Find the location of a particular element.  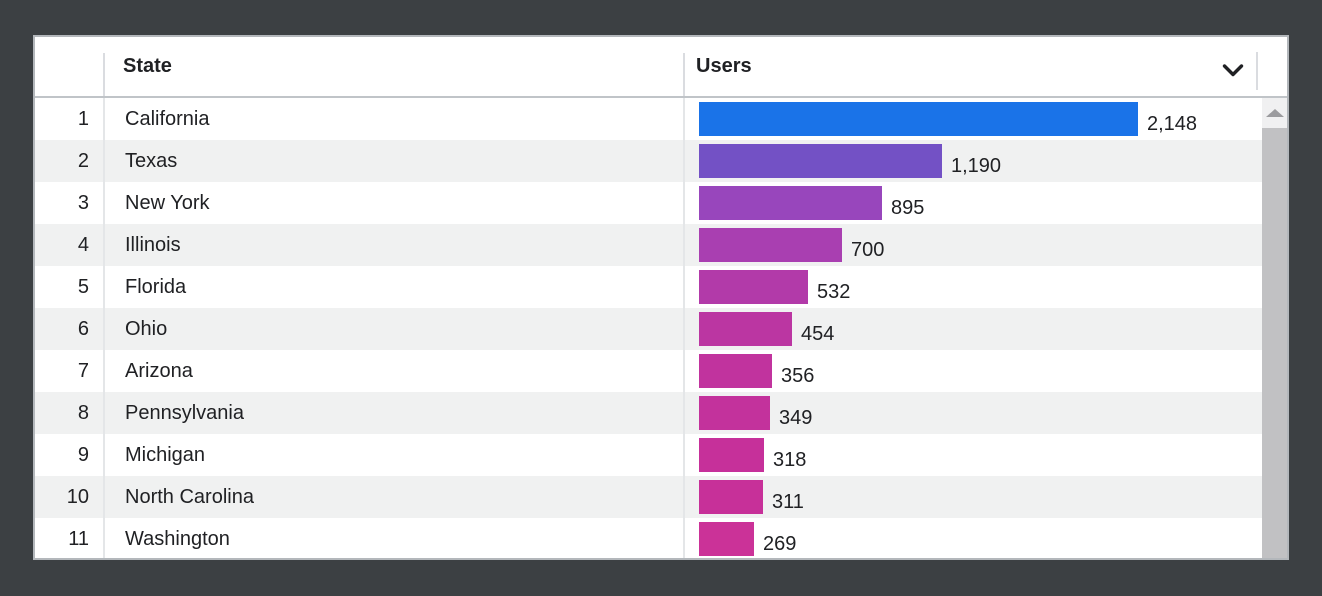

row-state: Pennsylvania is located at coordinates (393, 413).